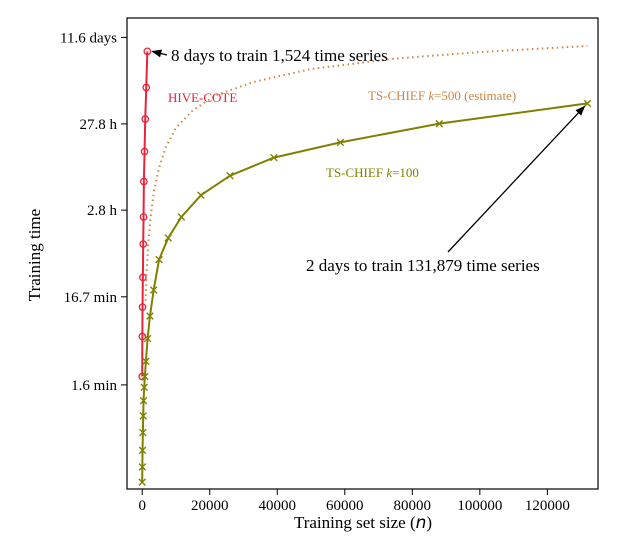 The height and width of the screenshot is (536, 624). I want to click on x-tick-label: 100000, so click(479, 506).